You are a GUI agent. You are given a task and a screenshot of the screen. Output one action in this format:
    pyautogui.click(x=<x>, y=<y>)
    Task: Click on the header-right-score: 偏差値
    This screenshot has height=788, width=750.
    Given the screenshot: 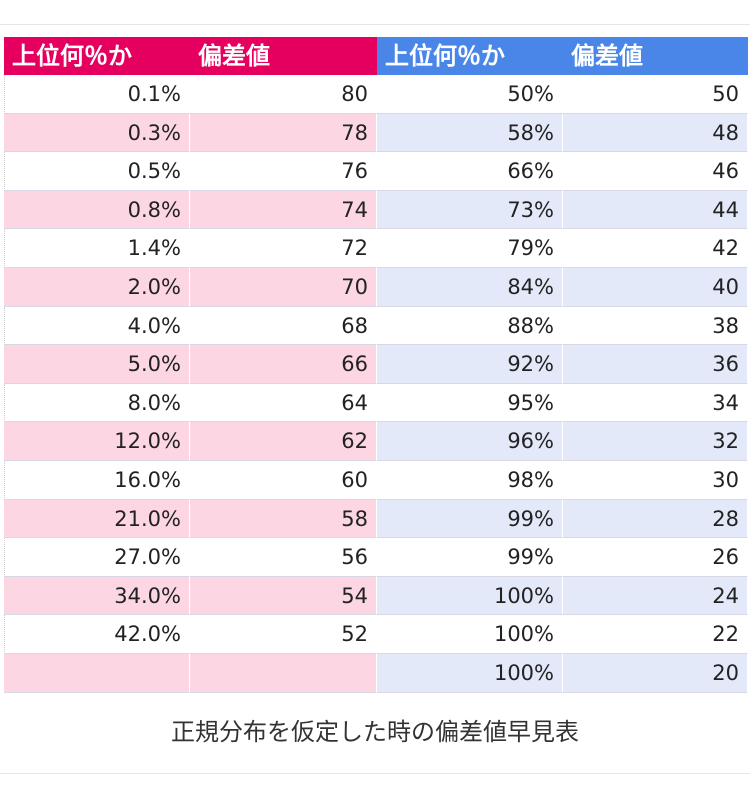 What is the action you would take?
    pyautogui.click(x=655, y=56)
    